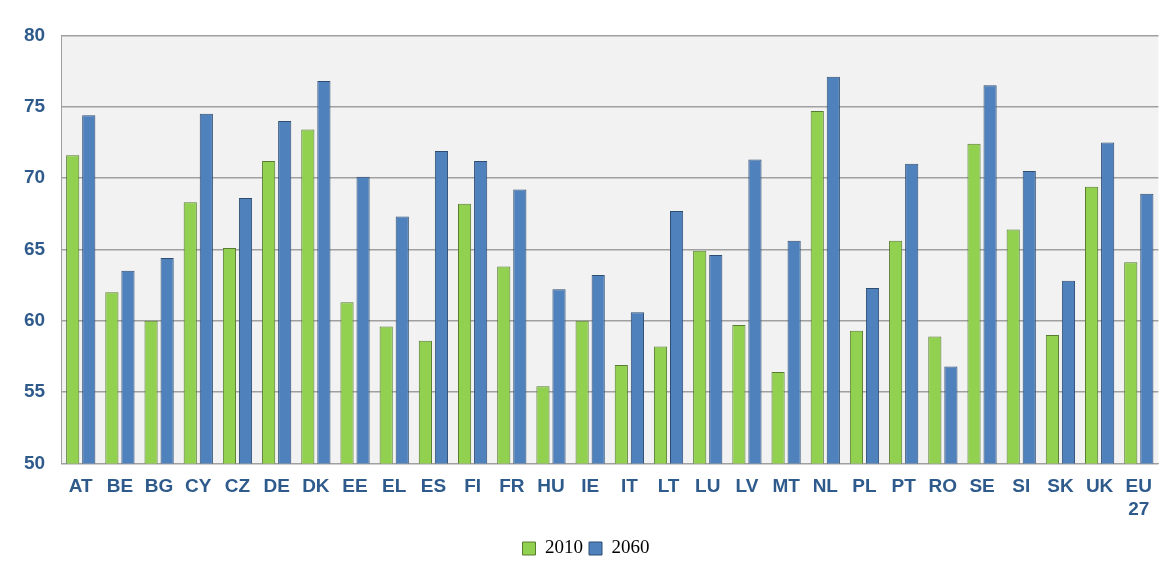 Image resolution: width=1172 pixels, height=576 pixels. I want to click on x-tick-label: PT, so click(904, 486).